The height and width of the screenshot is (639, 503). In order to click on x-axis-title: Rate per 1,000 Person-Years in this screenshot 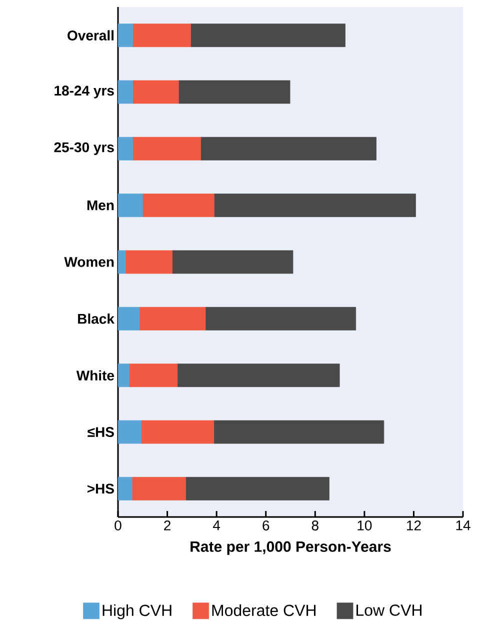, I will do `click(290, 548)`.